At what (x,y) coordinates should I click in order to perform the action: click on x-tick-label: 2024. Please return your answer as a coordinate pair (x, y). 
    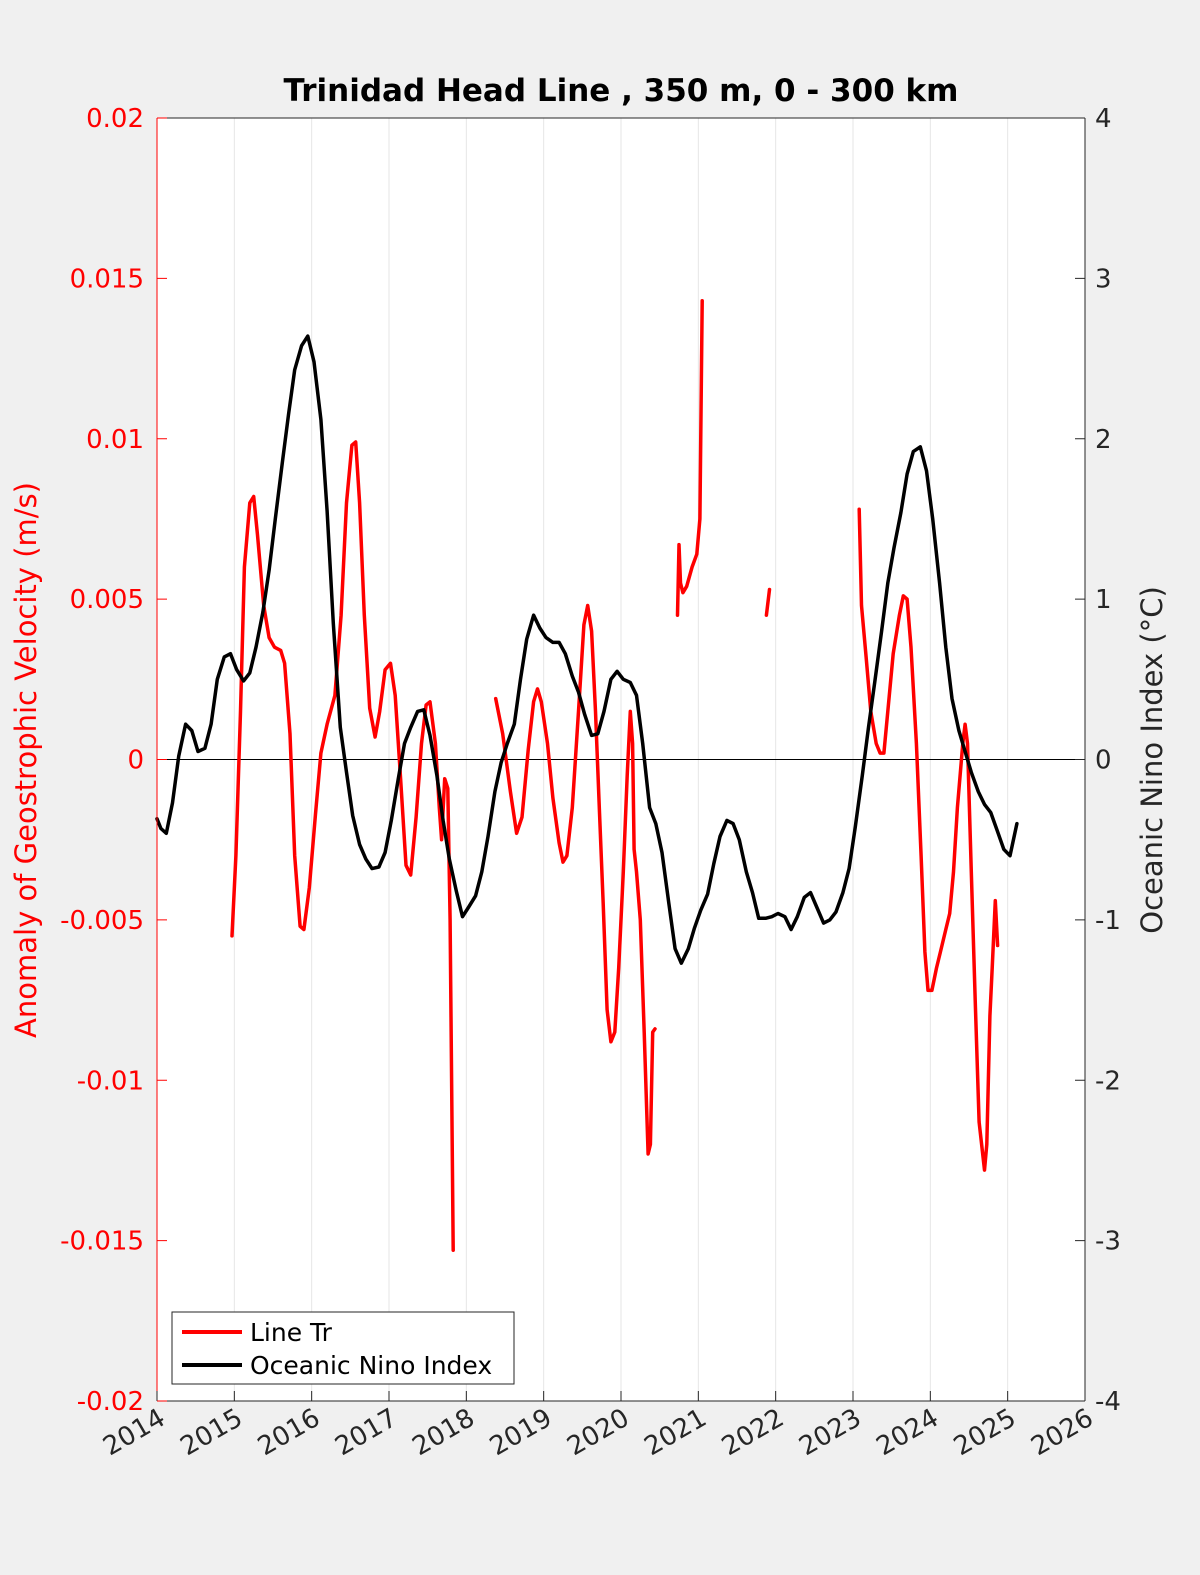
    Looking at the image, I should click on (908, 1432).